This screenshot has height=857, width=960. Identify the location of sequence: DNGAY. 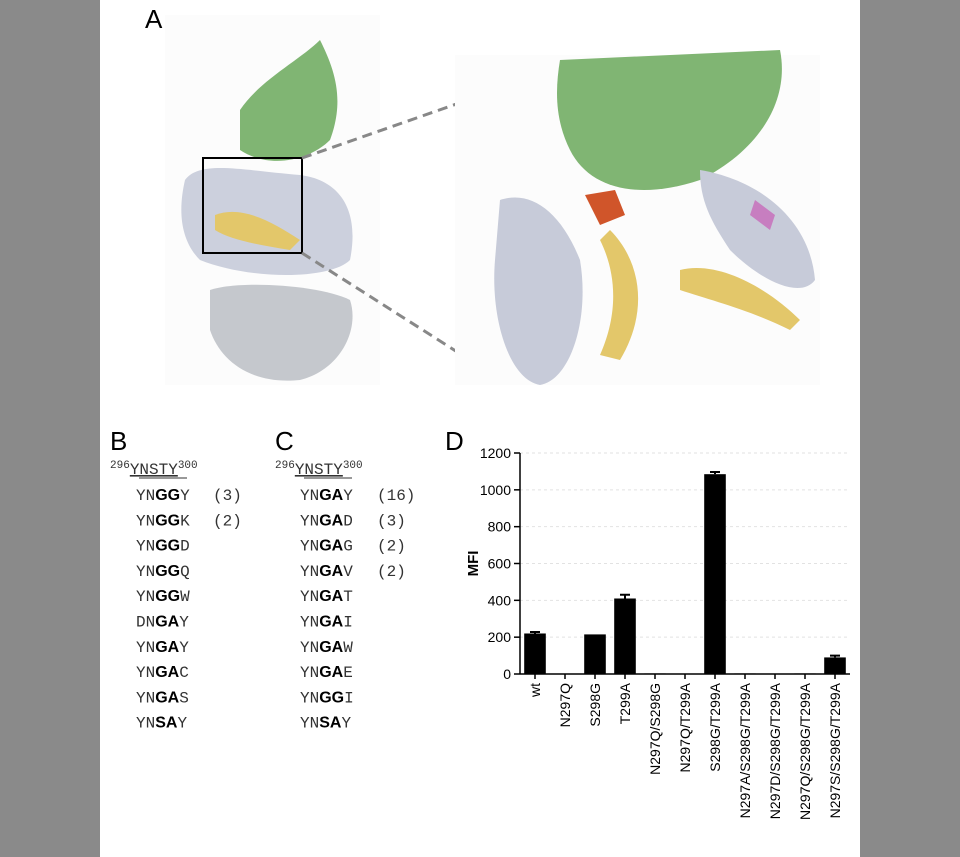
(162, 623).